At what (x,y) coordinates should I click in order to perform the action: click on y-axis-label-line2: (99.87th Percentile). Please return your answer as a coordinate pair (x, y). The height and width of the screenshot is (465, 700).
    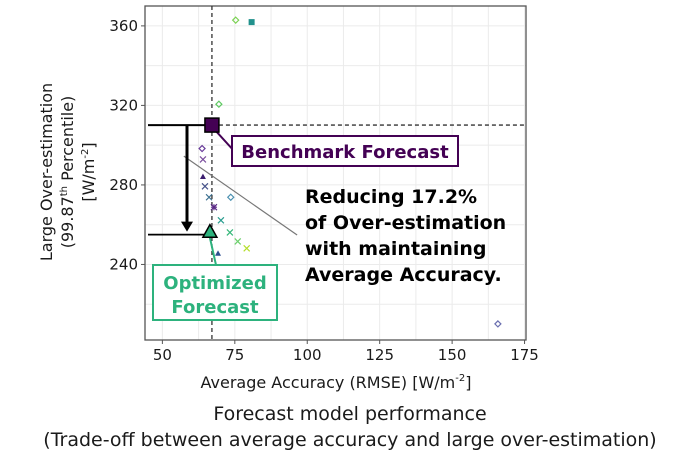
    Looking at the image, I should click on (67, 172).